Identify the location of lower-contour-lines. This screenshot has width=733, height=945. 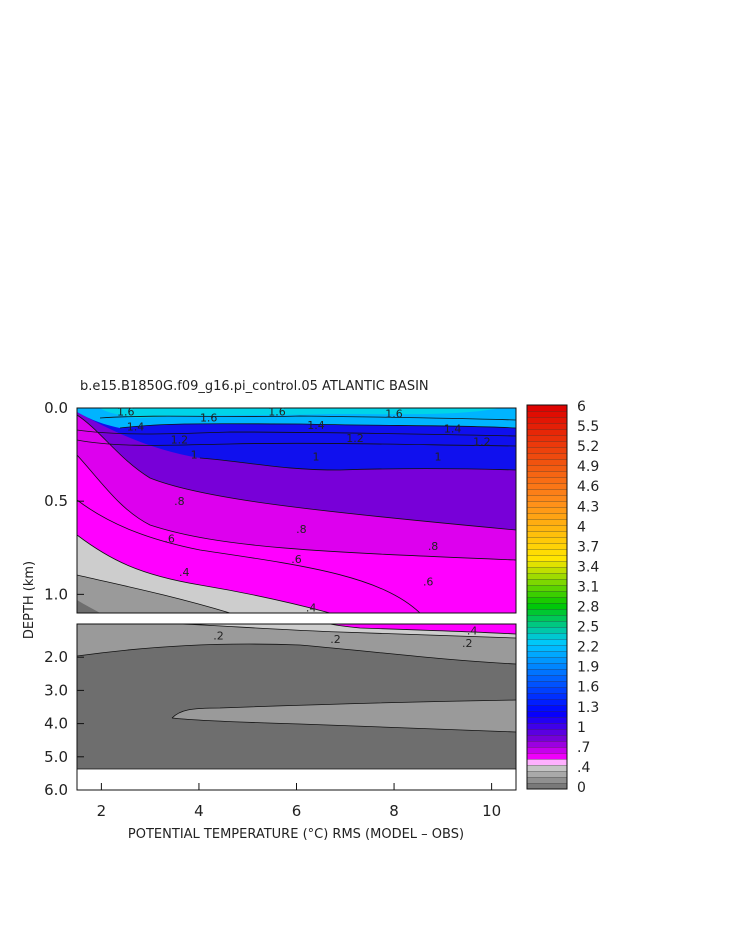
(296, 678).